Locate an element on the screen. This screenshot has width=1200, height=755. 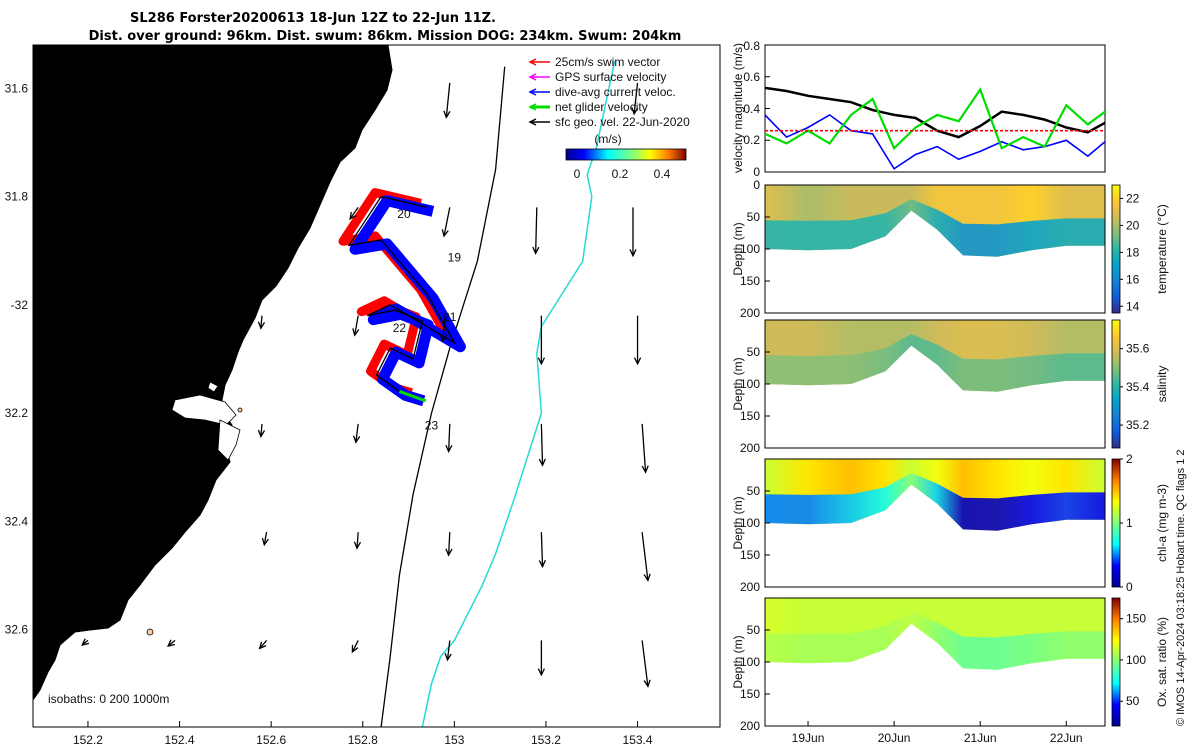
map-y-tick-label: 32.6 is located at coordinates (17, 630).